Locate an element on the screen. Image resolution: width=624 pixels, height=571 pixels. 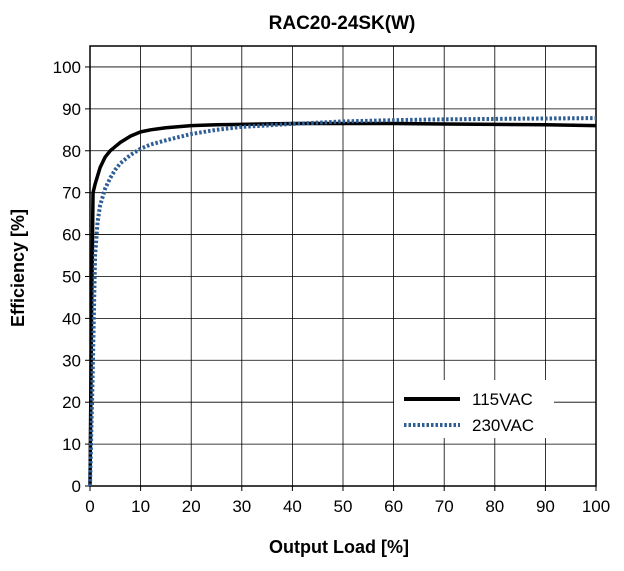
legend-label-115vac: 115VAC is located at coordinates (502, 399).